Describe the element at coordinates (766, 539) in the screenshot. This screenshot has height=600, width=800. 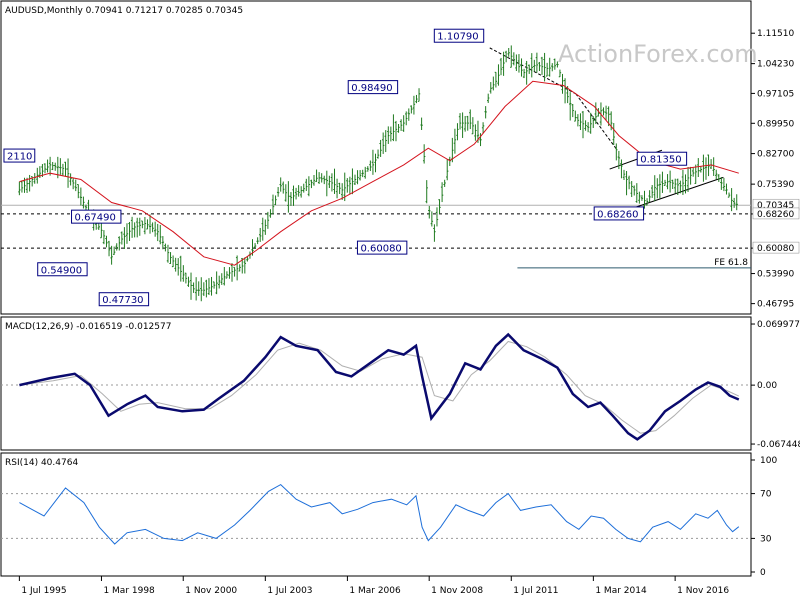
I see `rsi-axis-tick-label: 30` at that location.